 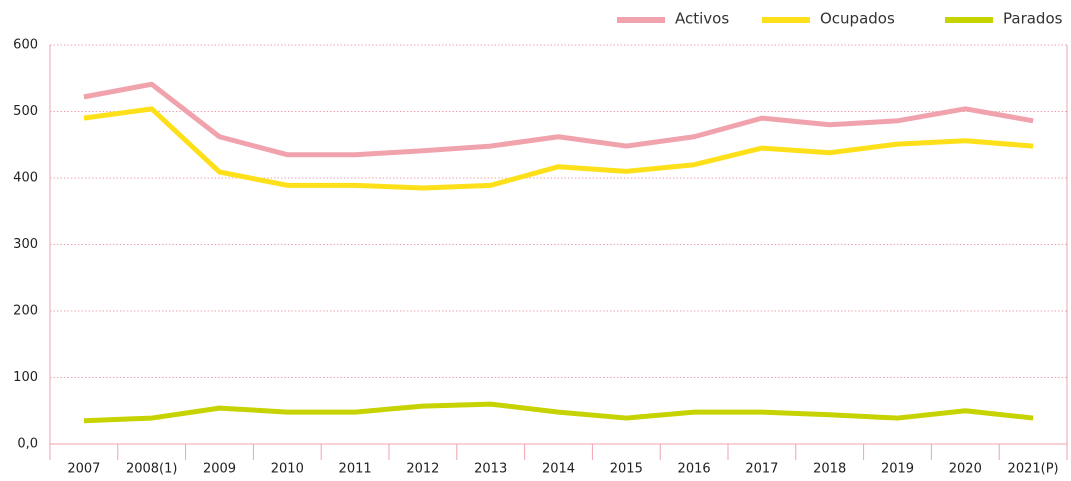 What do you see at coordinates (694, 469) in the screenshot?
I see `x-tick-label: 2016` at bounding box center [694, 469].